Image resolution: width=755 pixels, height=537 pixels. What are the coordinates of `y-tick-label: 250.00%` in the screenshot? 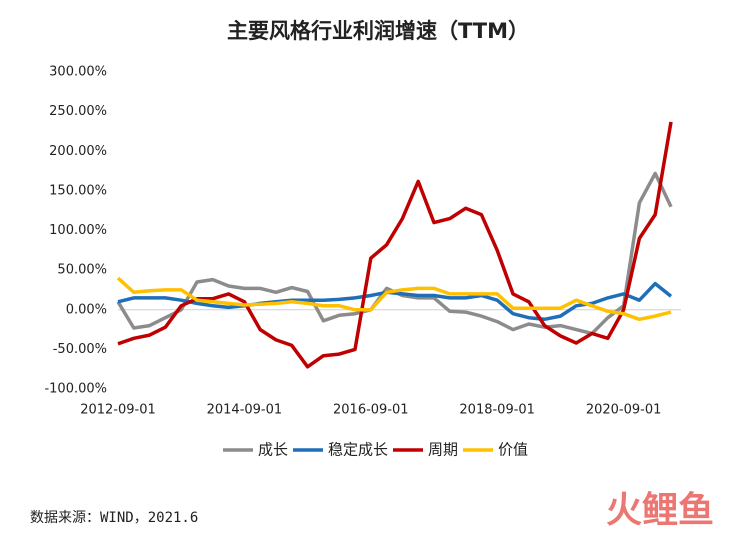 It's located at (78, 111).